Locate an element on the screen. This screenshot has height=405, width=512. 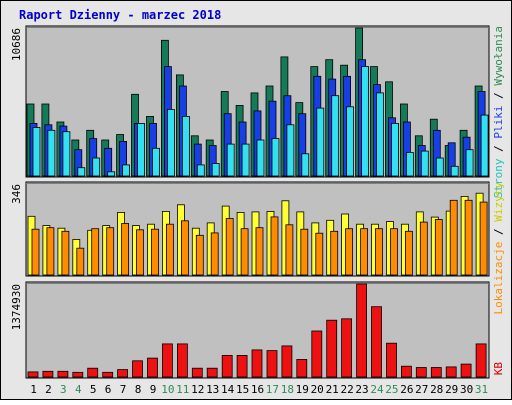
x-tick-label-day-29: 29 is located at coordinates (451, 389).